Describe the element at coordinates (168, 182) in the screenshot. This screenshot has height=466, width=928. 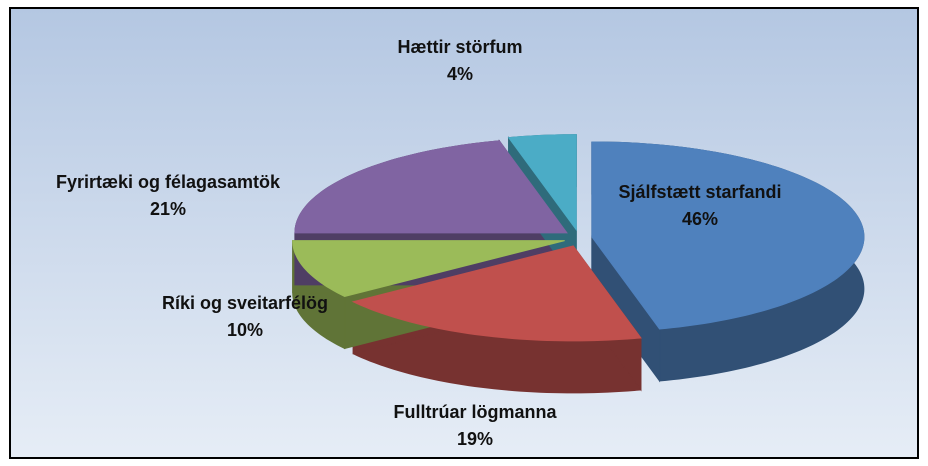
I see `slice-label: Fyrirtæki og félagasamtök` at that location.